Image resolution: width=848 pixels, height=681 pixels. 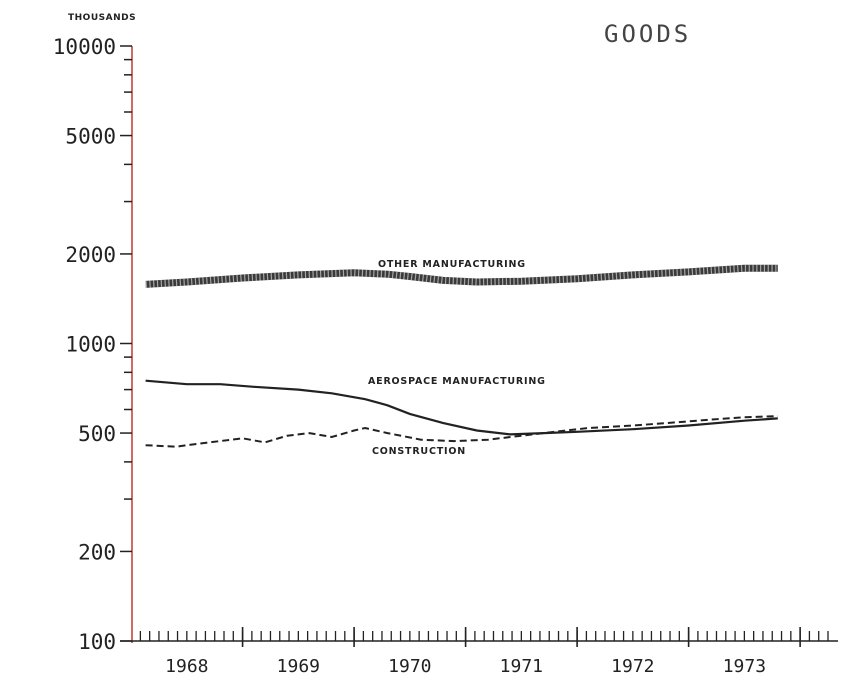 I want to click on x-tick-label-1972: 1972, so click(x=632, y=666).